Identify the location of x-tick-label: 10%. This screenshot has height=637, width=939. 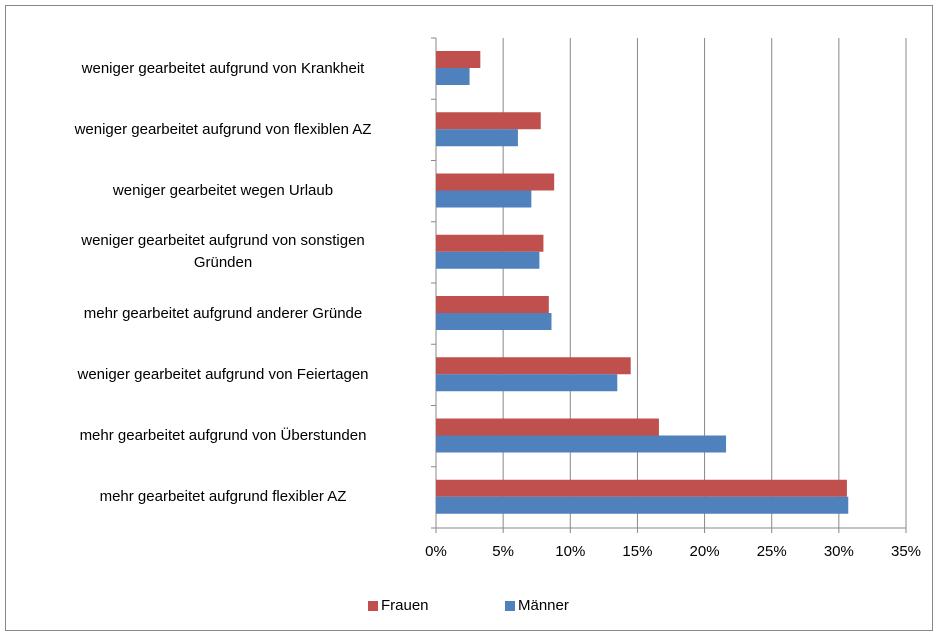
(570, 551).